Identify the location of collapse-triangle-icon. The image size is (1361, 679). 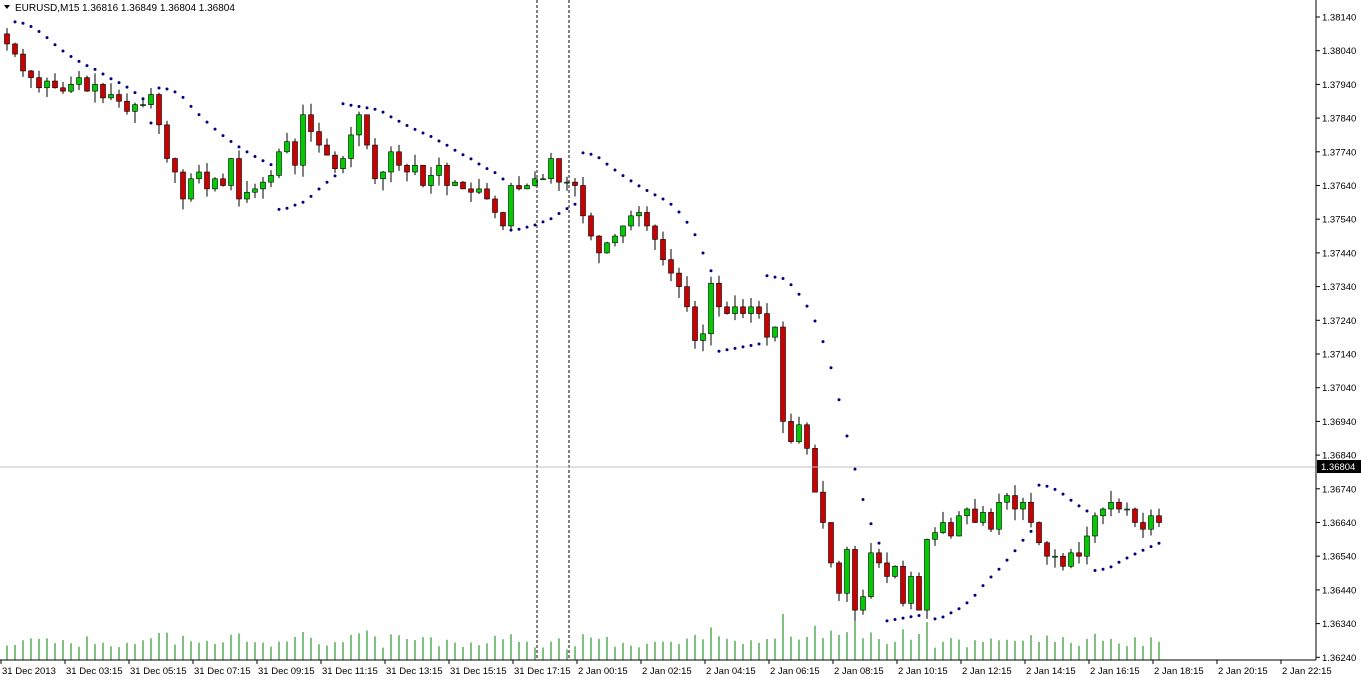
(7, 7).